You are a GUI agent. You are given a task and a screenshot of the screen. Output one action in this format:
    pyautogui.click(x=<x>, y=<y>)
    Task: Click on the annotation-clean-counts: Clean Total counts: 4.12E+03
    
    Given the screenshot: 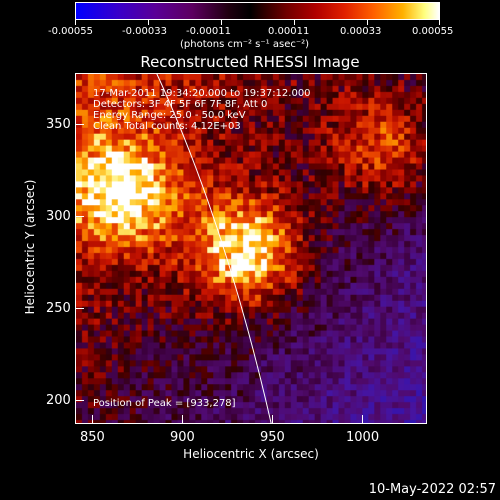 What is the action you would take?
    pyautogui.click(x=167, y=126)
    